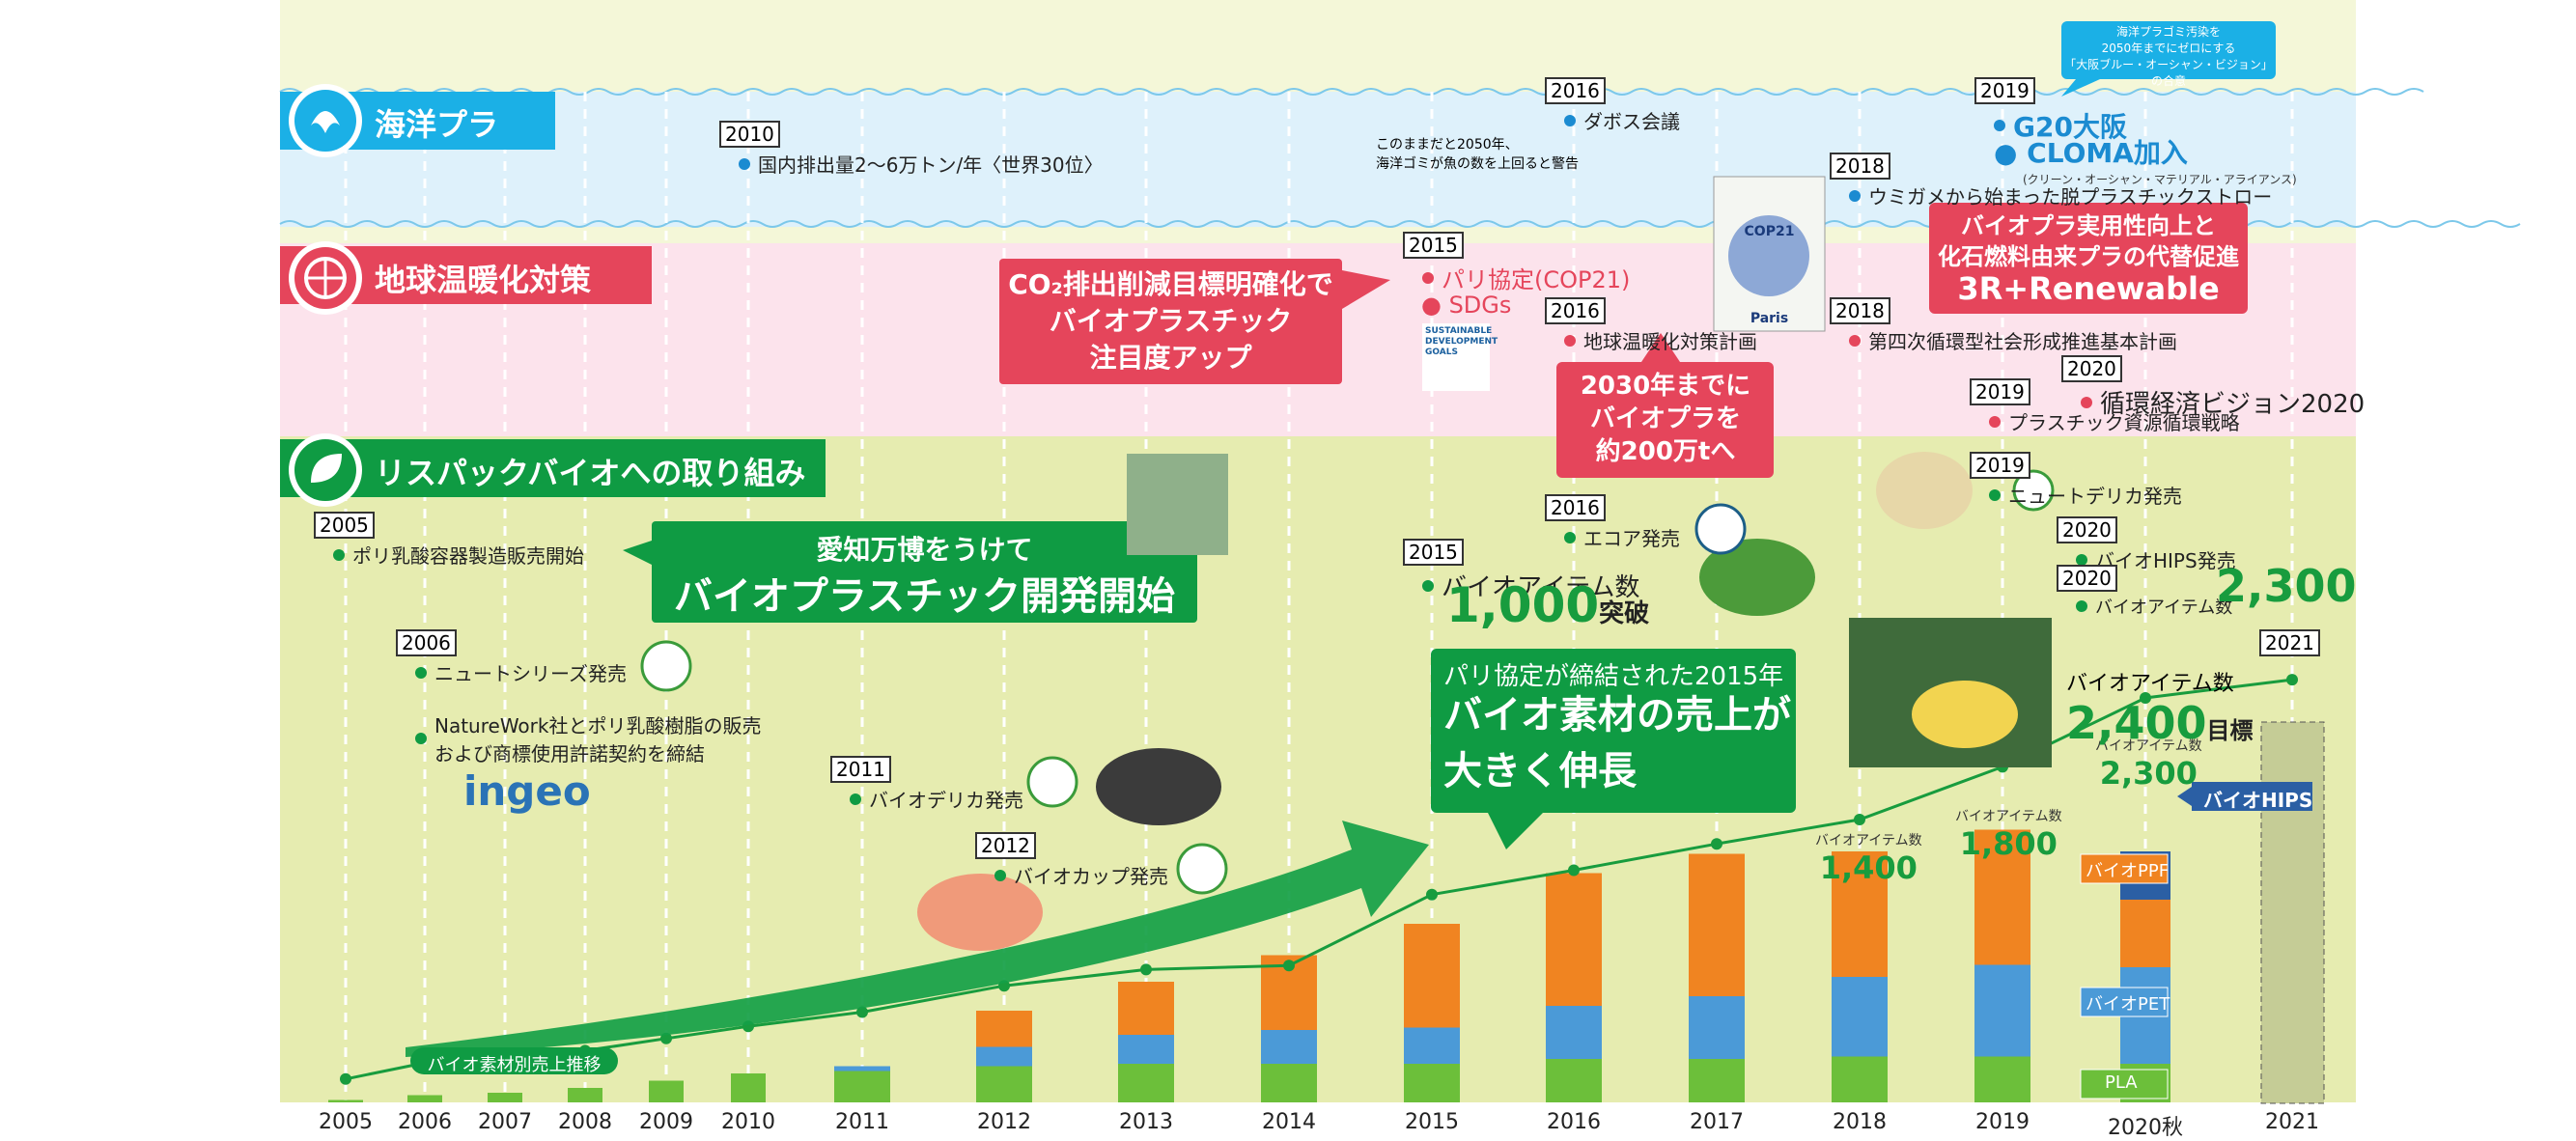  Describe the element at coordinates (1432, 1045) in the screenshot. I see `bar-2015-バイオPET` at that location.